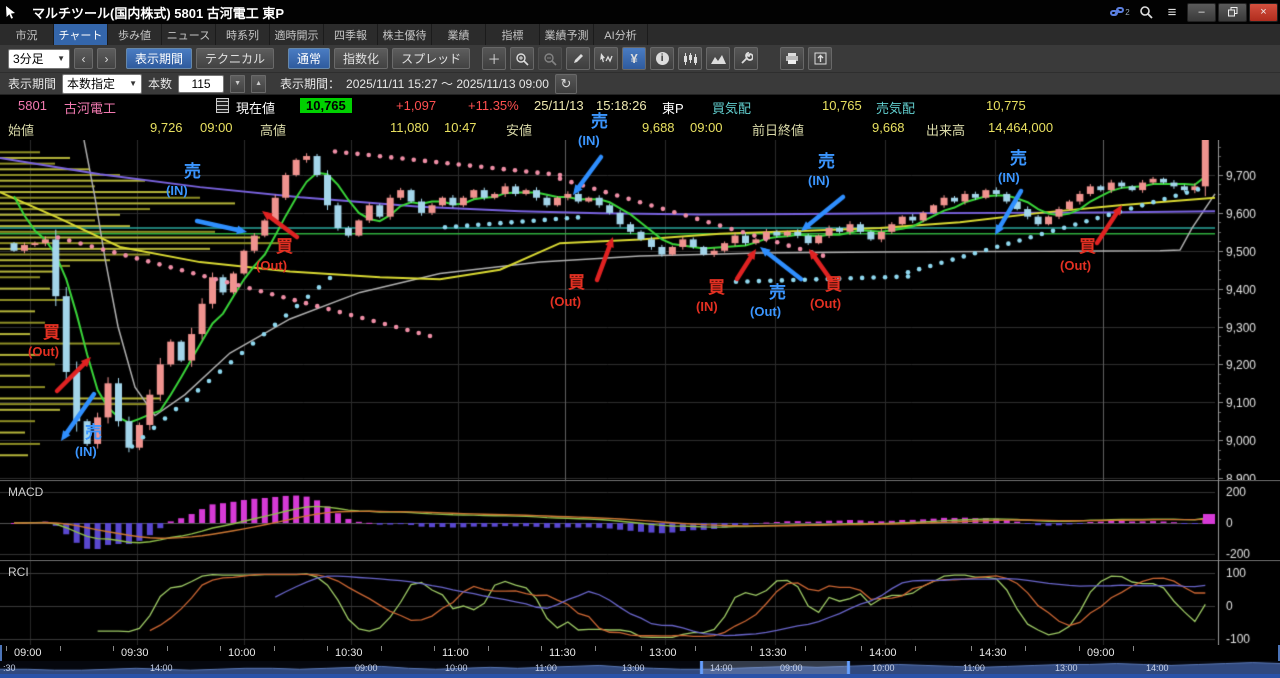 This screenshot has width=1280, height=678. I want to click on rci-panel, so click(640, 602).